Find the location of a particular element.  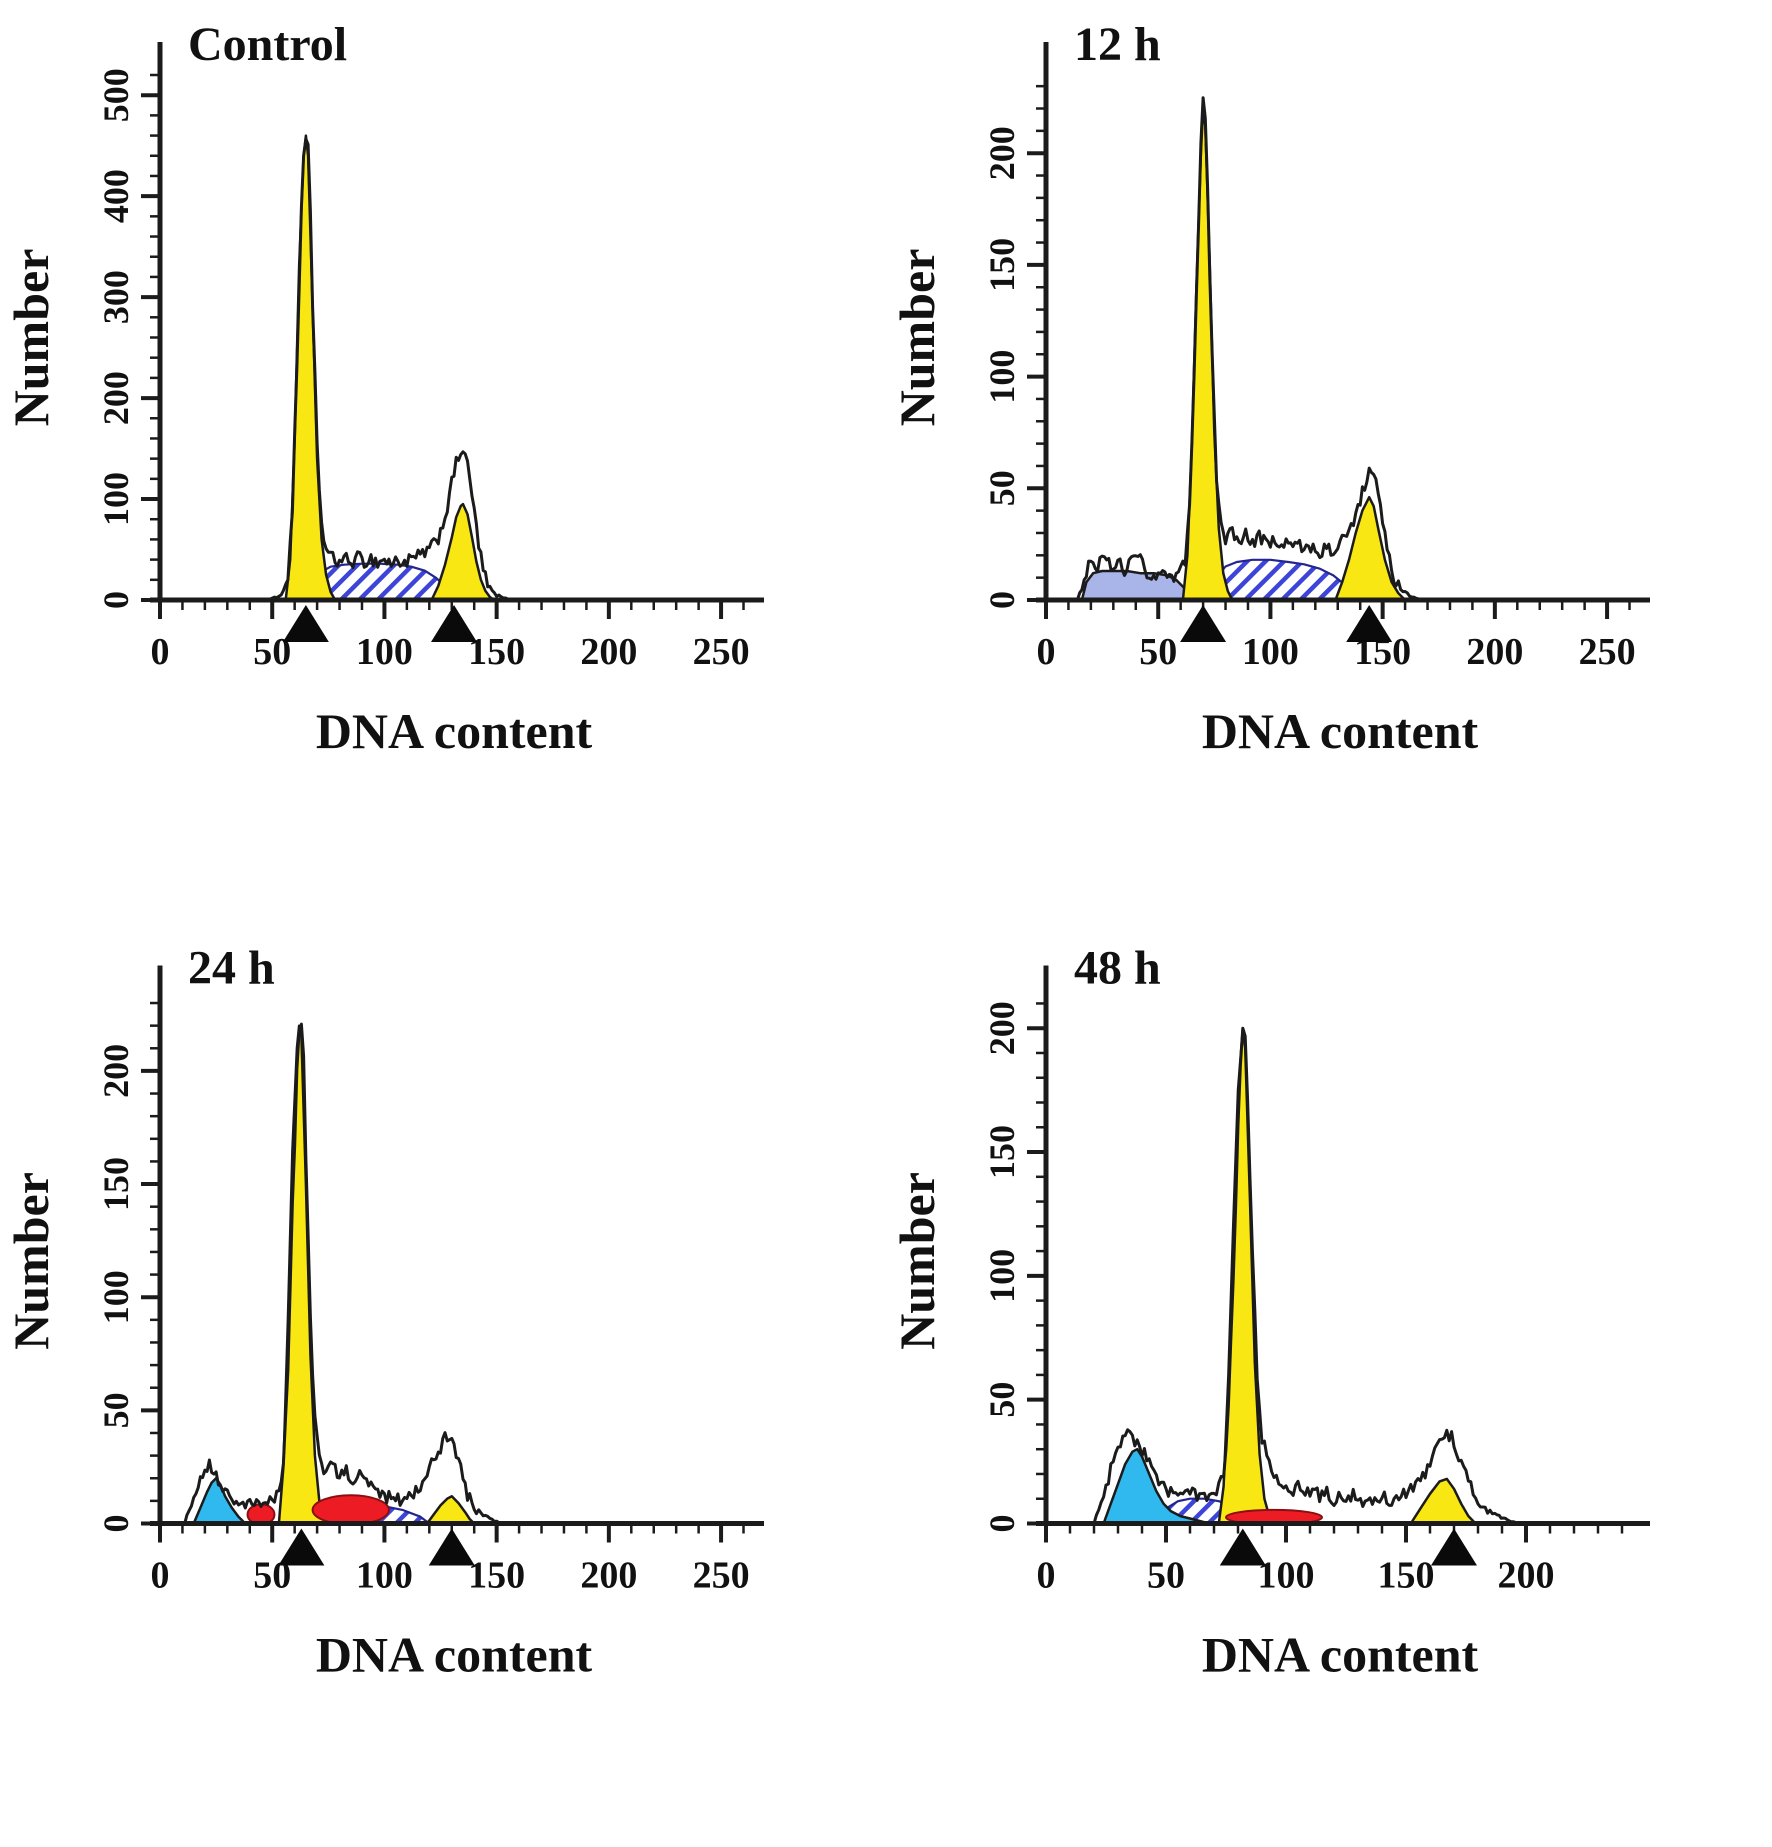

series-sub-g1-apoptotic is located at coordinates (1156, 1486).